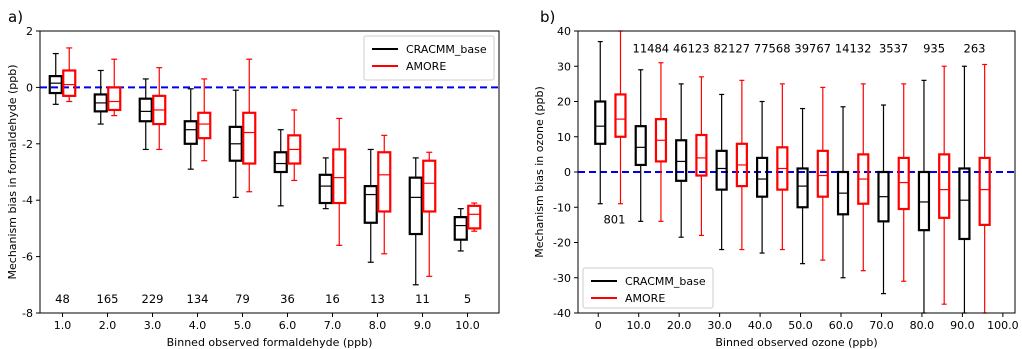 This screenshot has height=349, width=1022. Describe the element at coordinates (377, 299) in the screenshot. I see `sample-count-label: 13` at that location.